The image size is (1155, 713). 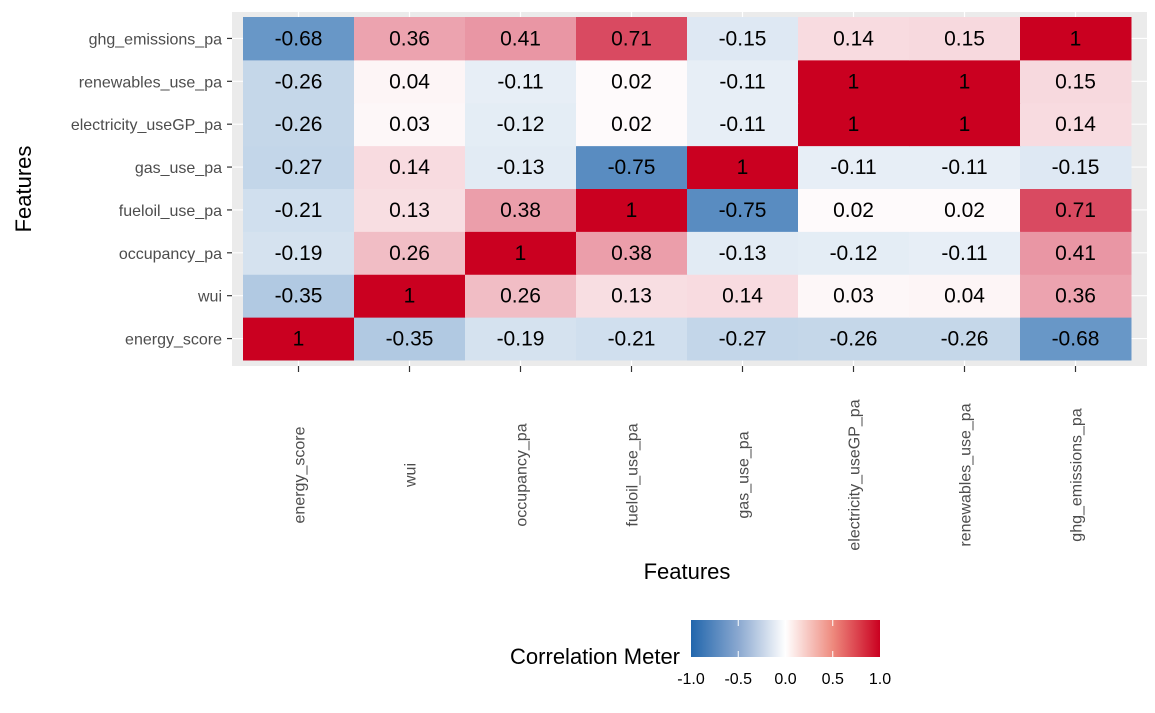 What do you see at coordinates (23, 189) in the screenshot?
I see `y-axis-title: Features` at bounding box center [23, 189].